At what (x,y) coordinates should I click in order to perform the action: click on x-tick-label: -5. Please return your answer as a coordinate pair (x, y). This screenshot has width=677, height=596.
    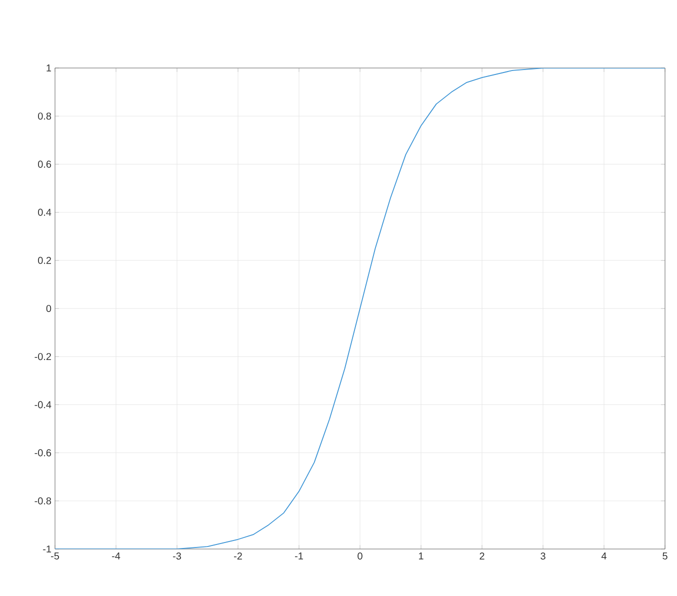
    Looking at the image, I should click on (55, 556).